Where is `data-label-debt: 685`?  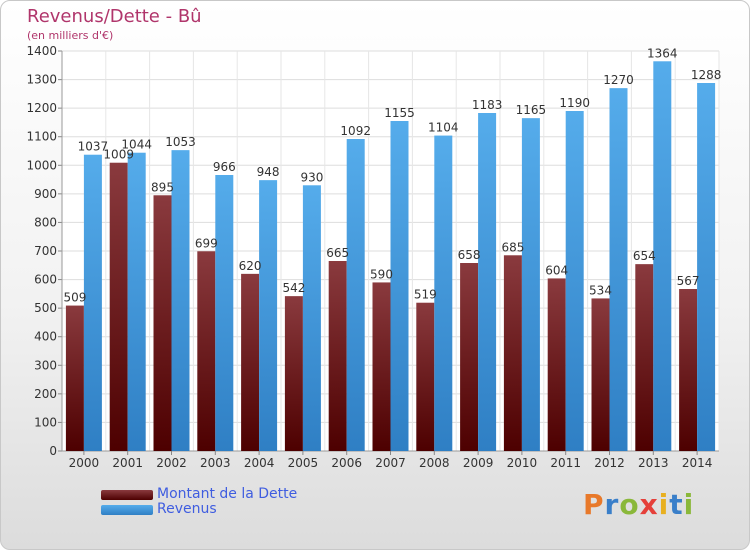 data-label-debt: 685 is located at coordinates (512, 247).